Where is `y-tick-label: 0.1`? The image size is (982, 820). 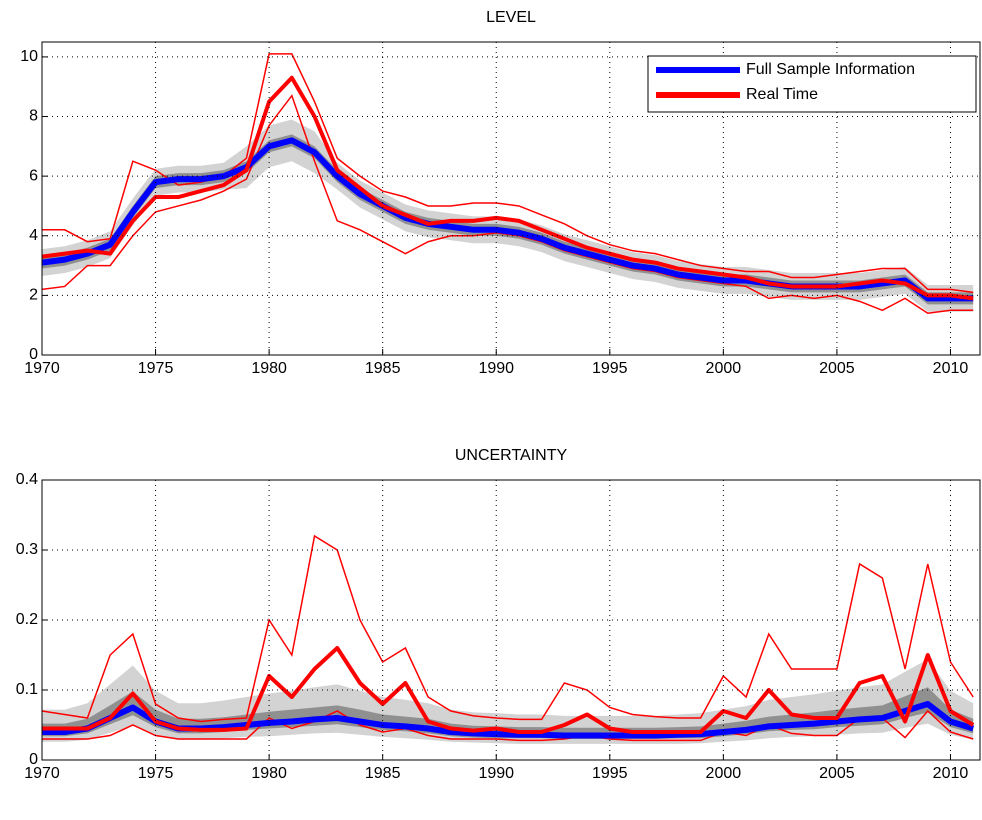 y-tick-label: 0.1 is located at coordinates (27, 689).